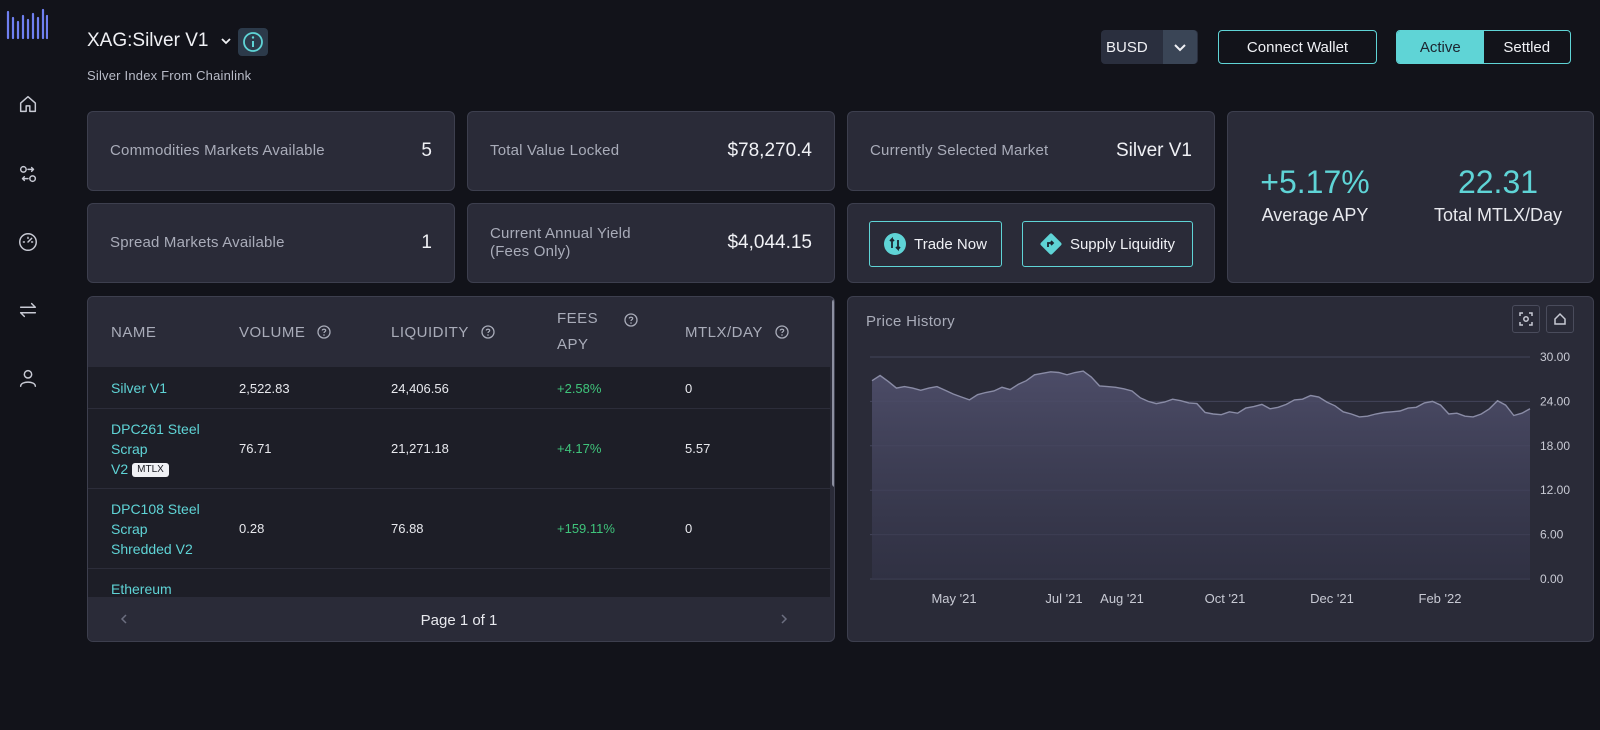  What do you see at coordinates (1315, 195) in the screenshot?
I see `average-apy: +5.17% Average APY` at bounding box center [1315, 195].